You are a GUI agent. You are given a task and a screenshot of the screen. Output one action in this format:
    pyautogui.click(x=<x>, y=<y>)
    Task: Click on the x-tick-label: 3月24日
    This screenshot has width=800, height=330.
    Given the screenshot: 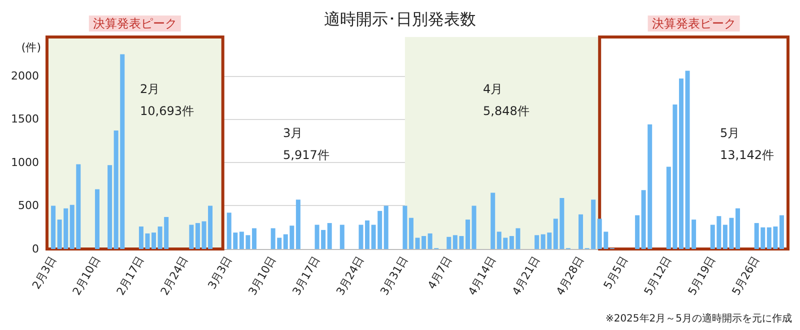 What is the action you would take?
    pyautogui.click(x=350, y=276)
    